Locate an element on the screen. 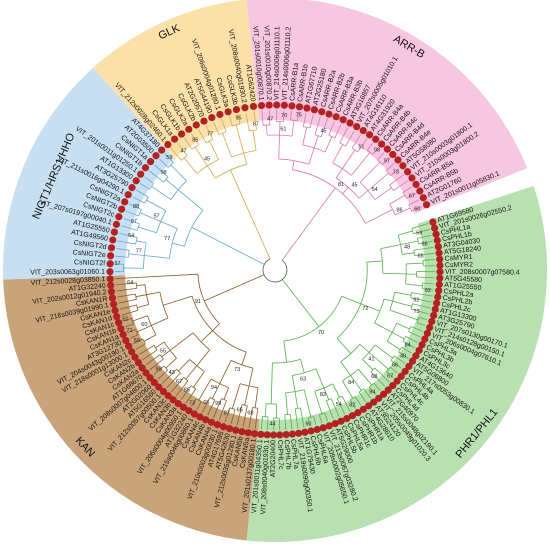 The width and height of the screenshot is (550, 549). leaf-label: VIT_212s0028g03850.1 is located at coordinates (67, 281).